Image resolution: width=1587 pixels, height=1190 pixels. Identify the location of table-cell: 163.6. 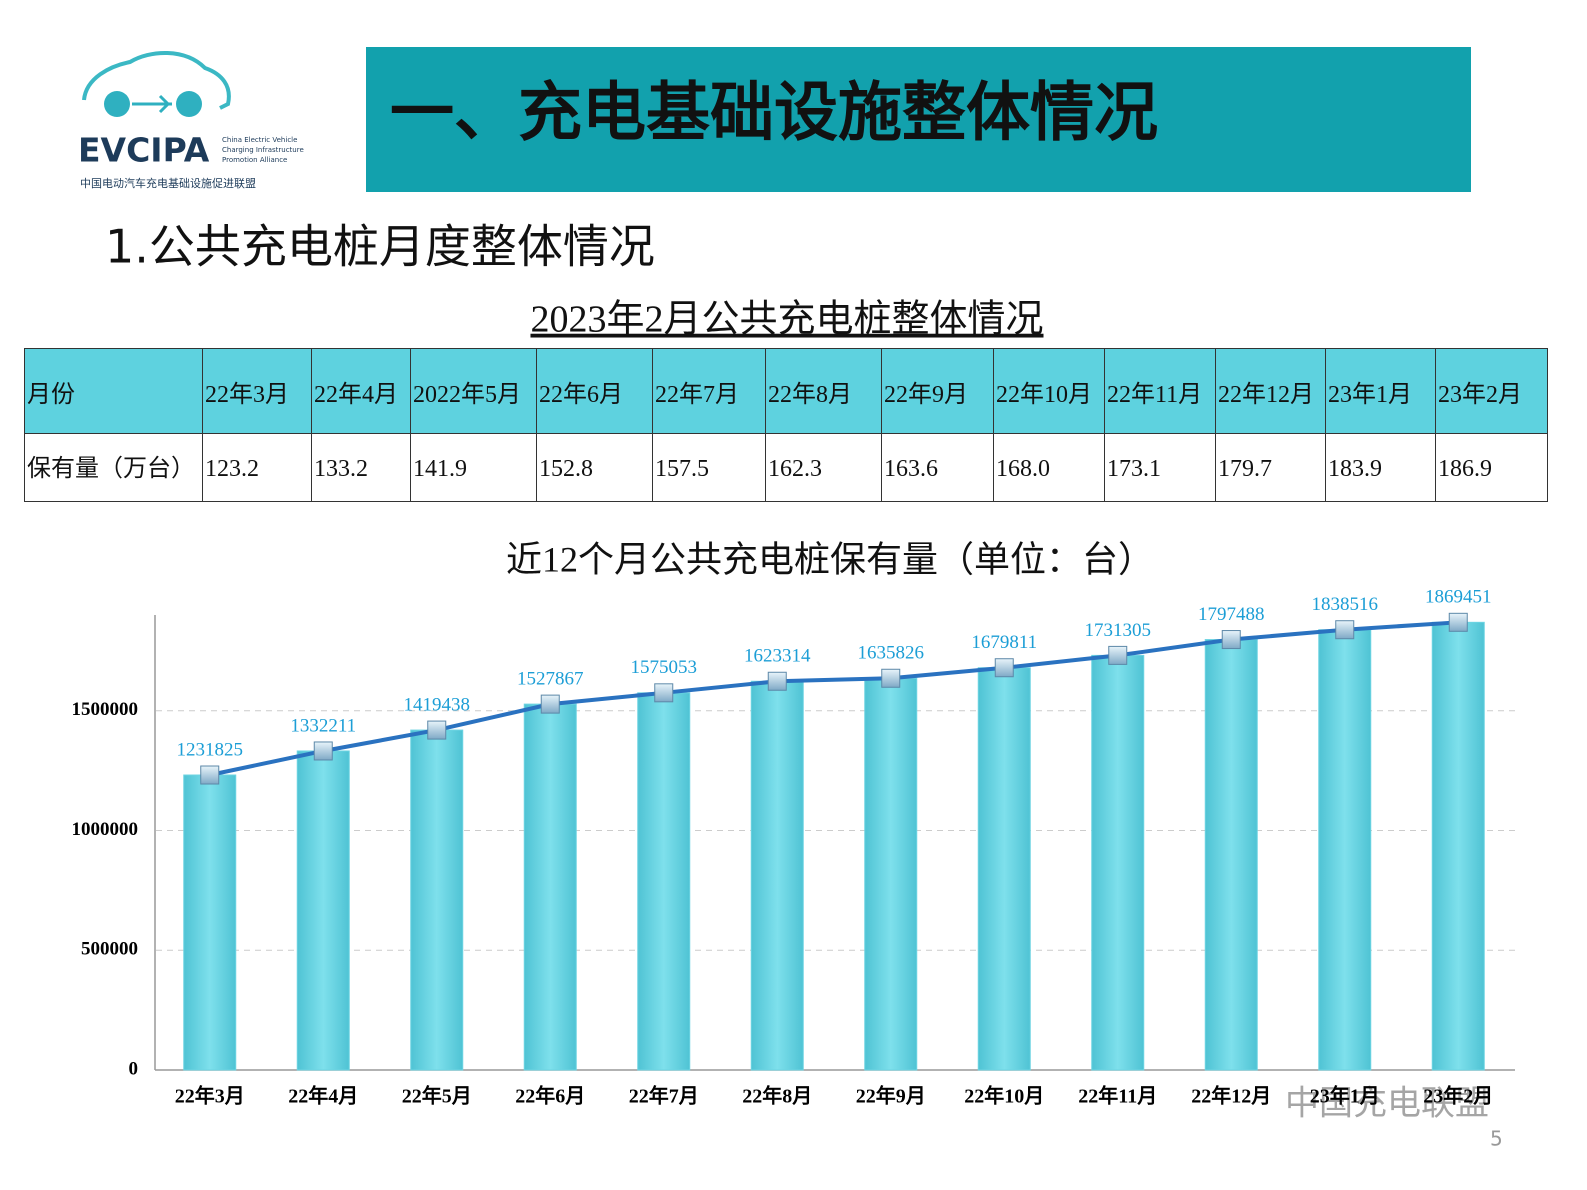
(938, 467).